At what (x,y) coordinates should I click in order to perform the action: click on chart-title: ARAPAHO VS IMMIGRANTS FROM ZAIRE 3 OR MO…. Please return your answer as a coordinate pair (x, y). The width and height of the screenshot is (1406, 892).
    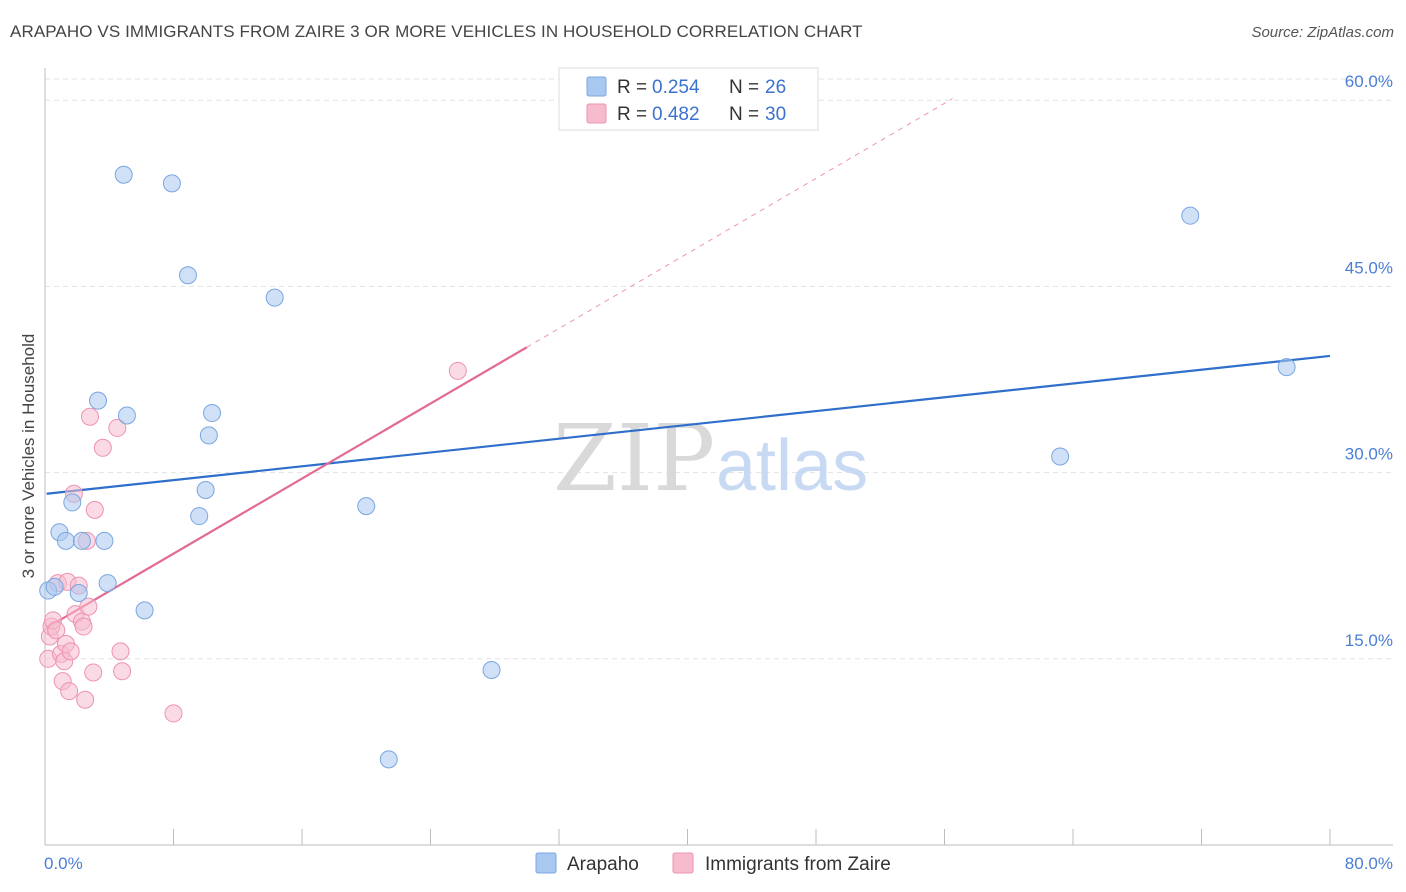
    Looking at the image, I should click on (436, 31).